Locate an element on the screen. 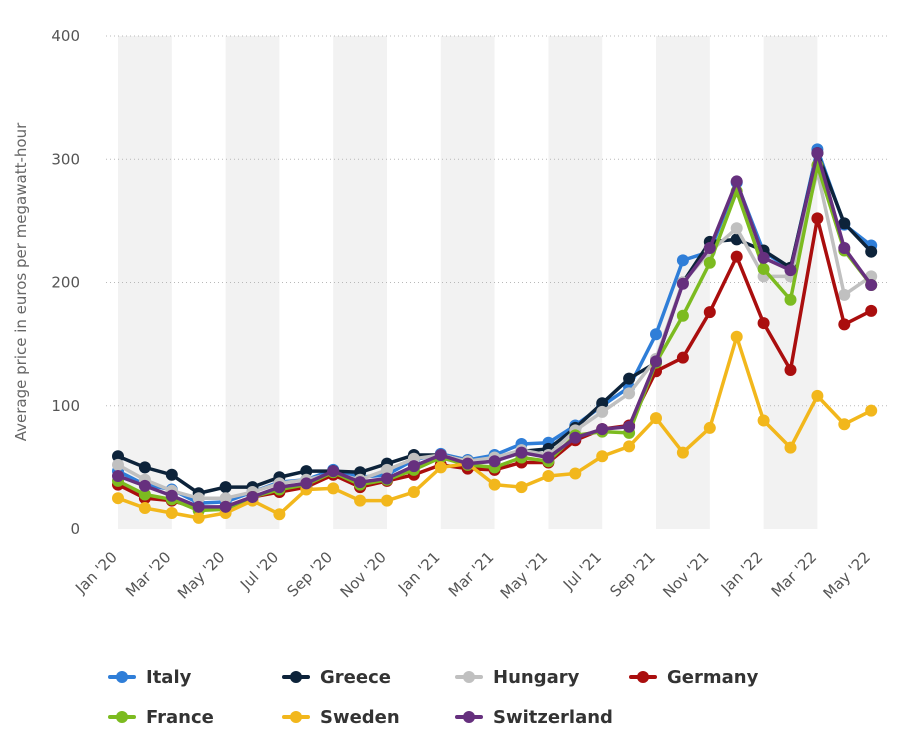 This screenshot has width=904, height=745. legend-label: Greece is located at coordinates (355, 677).